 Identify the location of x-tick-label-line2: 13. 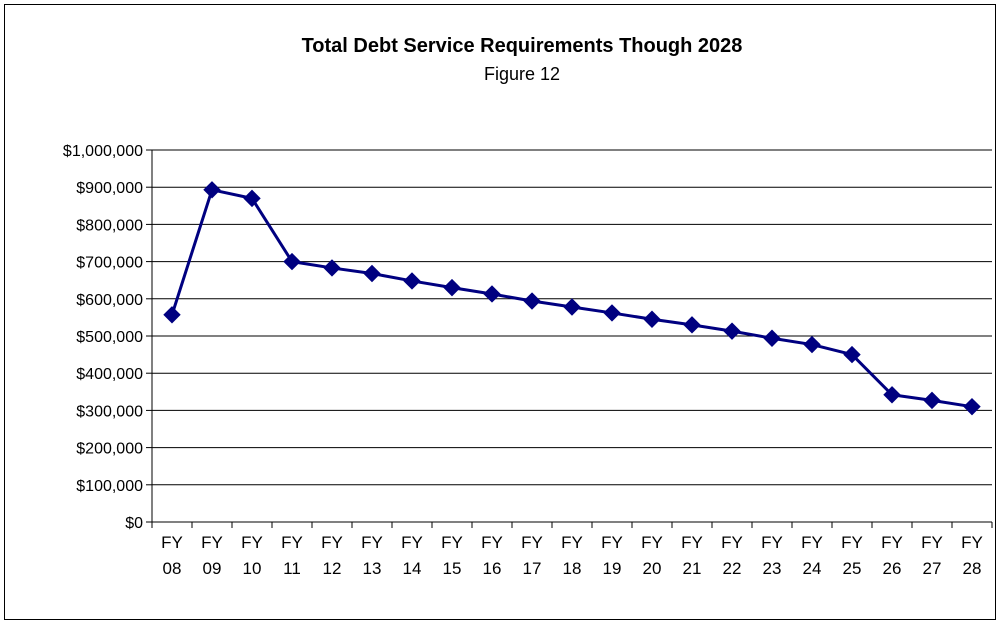
(372, 568).